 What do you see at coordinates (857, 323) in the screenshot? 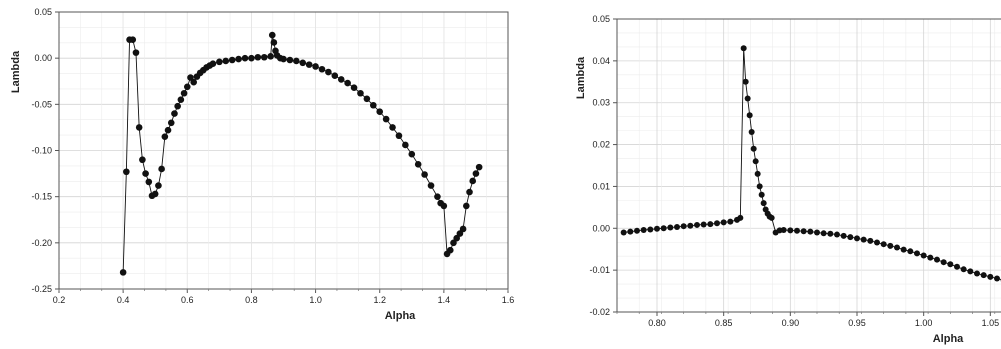
I see `x-tick-label: 0.95` at bounding box center [857, 323].